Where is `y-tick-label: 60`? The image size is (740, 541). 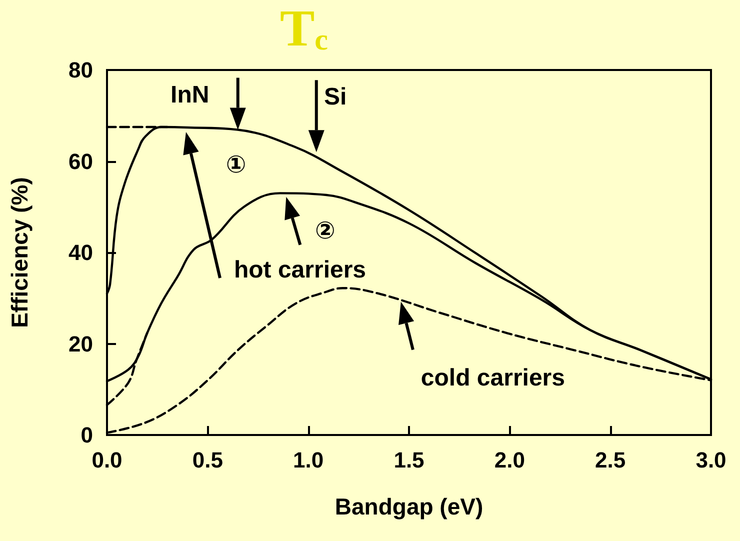
y-tick-label: 60 is located at coordinates (80, 161).